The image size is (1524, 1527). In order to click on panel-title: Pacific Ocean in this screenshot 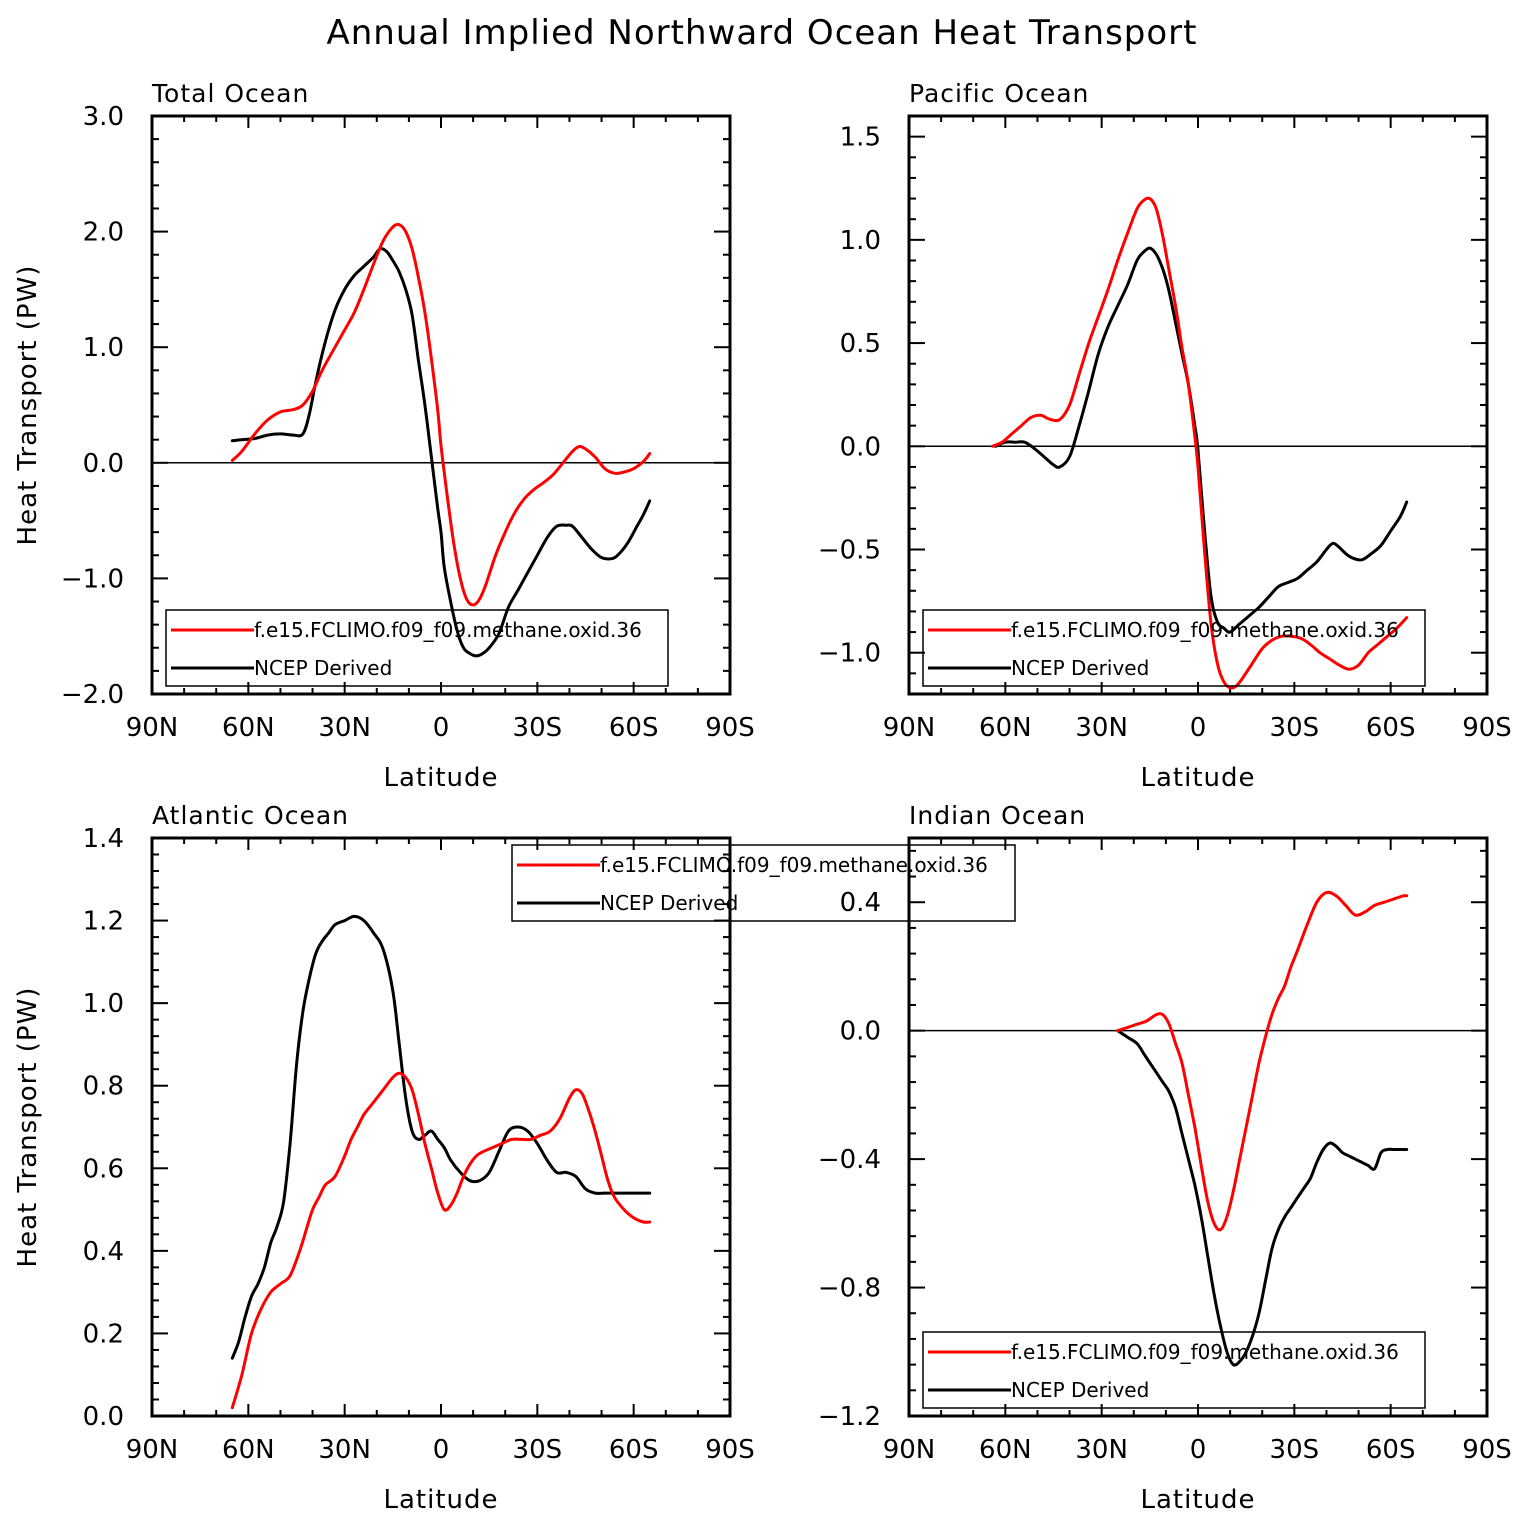, I will do `click(999, 93)`.